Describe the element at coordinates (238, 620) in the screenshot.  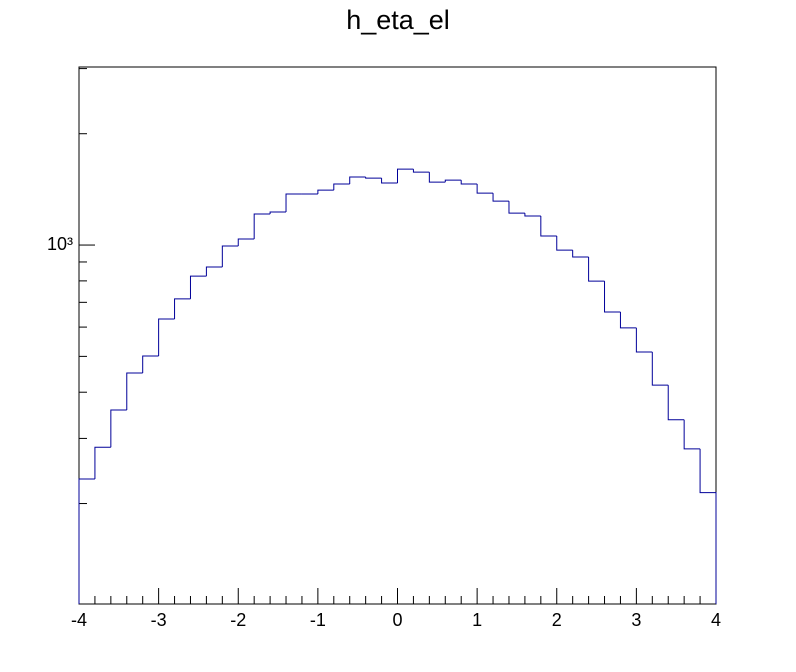
I see `x-tick-label: -2` at that location.